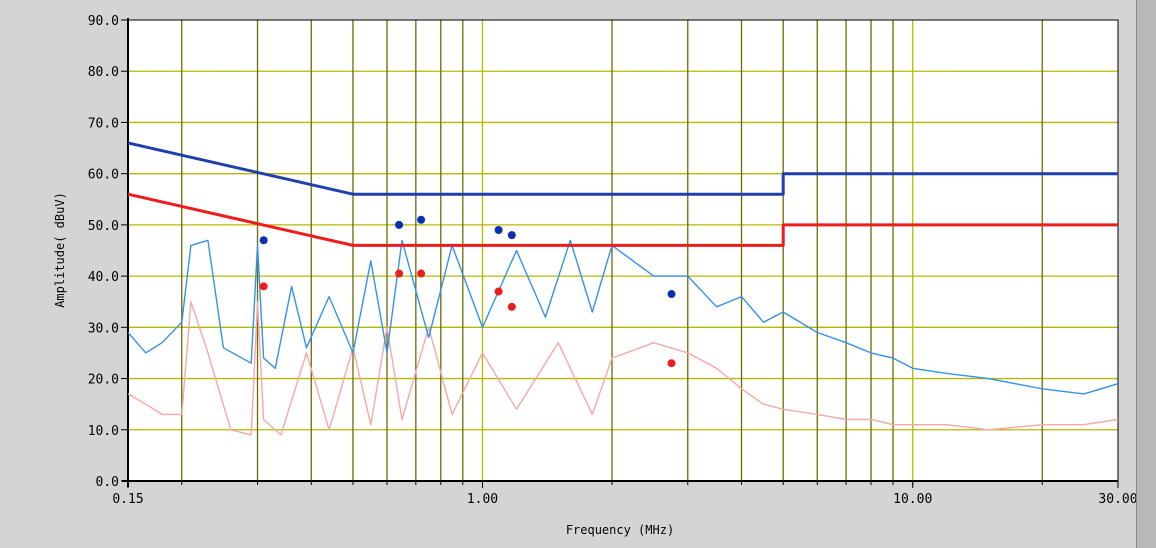 The height and width of the screenshot is (548, 1156). Describe the element at coordinates (482, 499) in the screenshot. I see `x-tick-label: 1.00` at that location.